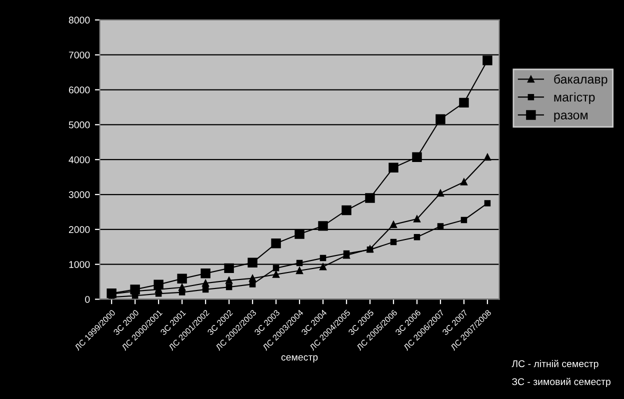 The image size is (624, 399). I want to click on y-tick-label: 2000, so click(79, 230).